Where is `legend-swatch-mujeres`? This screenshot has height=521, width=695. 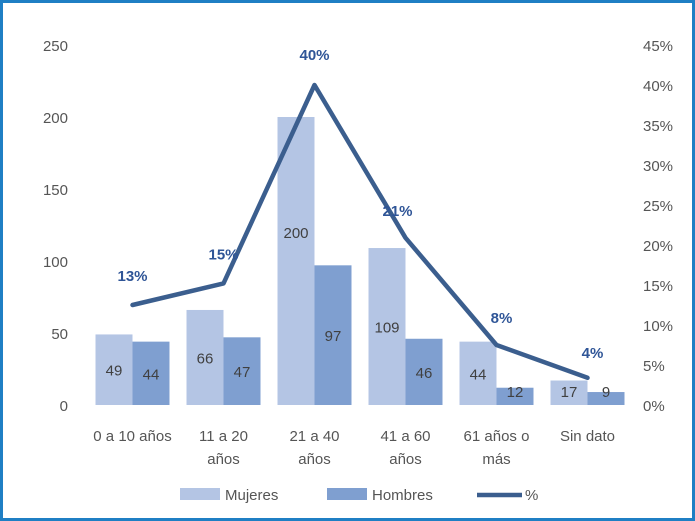
legend-swatch-mujeres is located at coordinates (200, 494).